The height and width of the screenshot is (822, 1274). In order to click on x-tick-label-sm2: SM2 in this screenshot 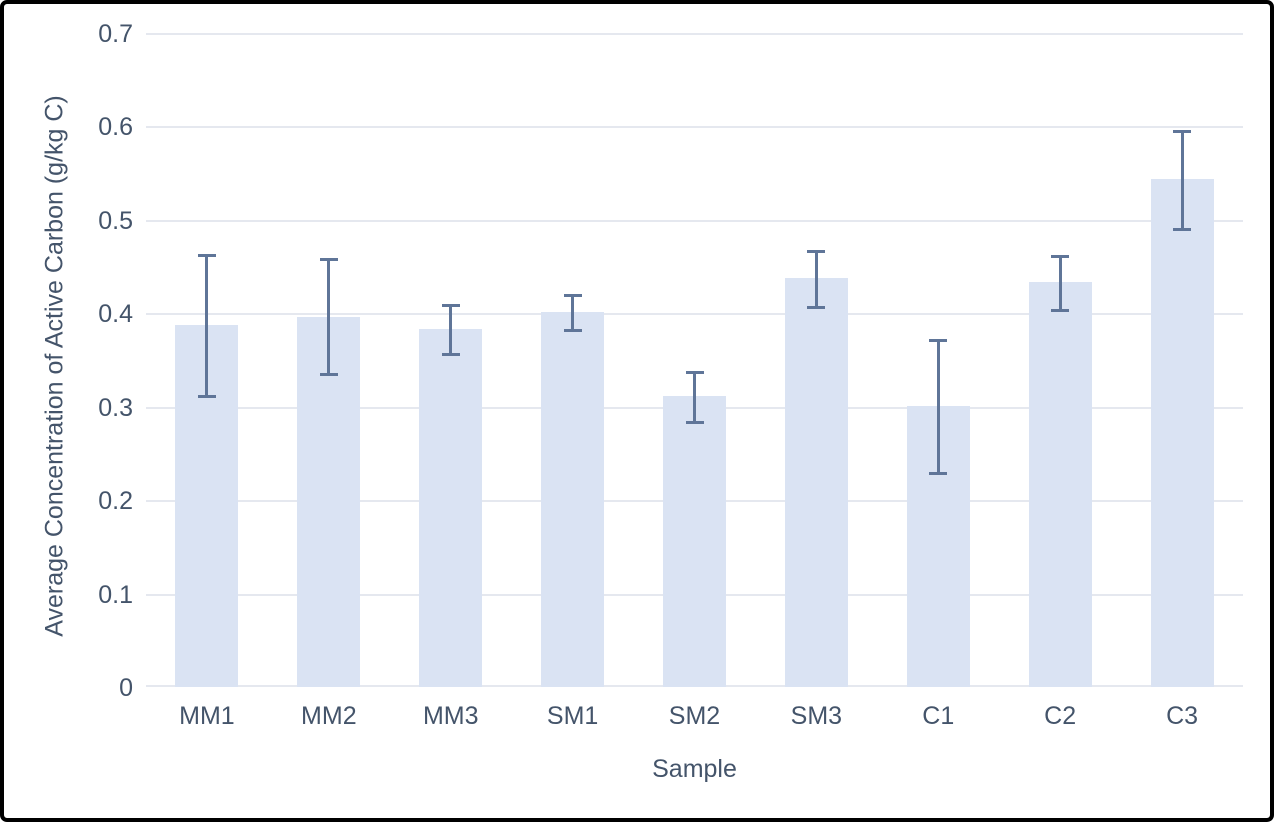, I will do `click(694, 716)`.